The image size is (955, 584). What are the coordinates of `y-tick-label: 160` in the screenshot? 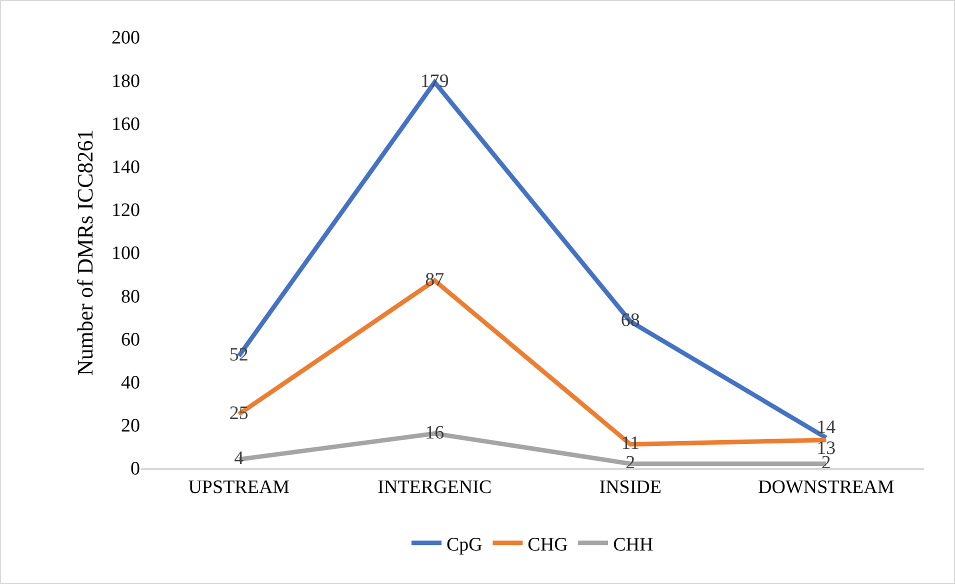 It's located at (126, 124).